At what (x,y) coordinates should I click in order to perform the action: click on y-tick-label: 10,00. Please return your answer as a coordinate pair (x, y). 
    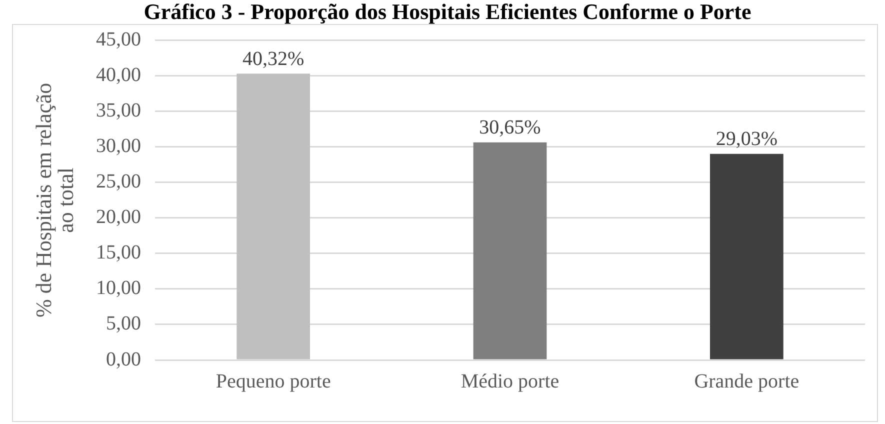
    Looking at the image, I should click on (118, 288).